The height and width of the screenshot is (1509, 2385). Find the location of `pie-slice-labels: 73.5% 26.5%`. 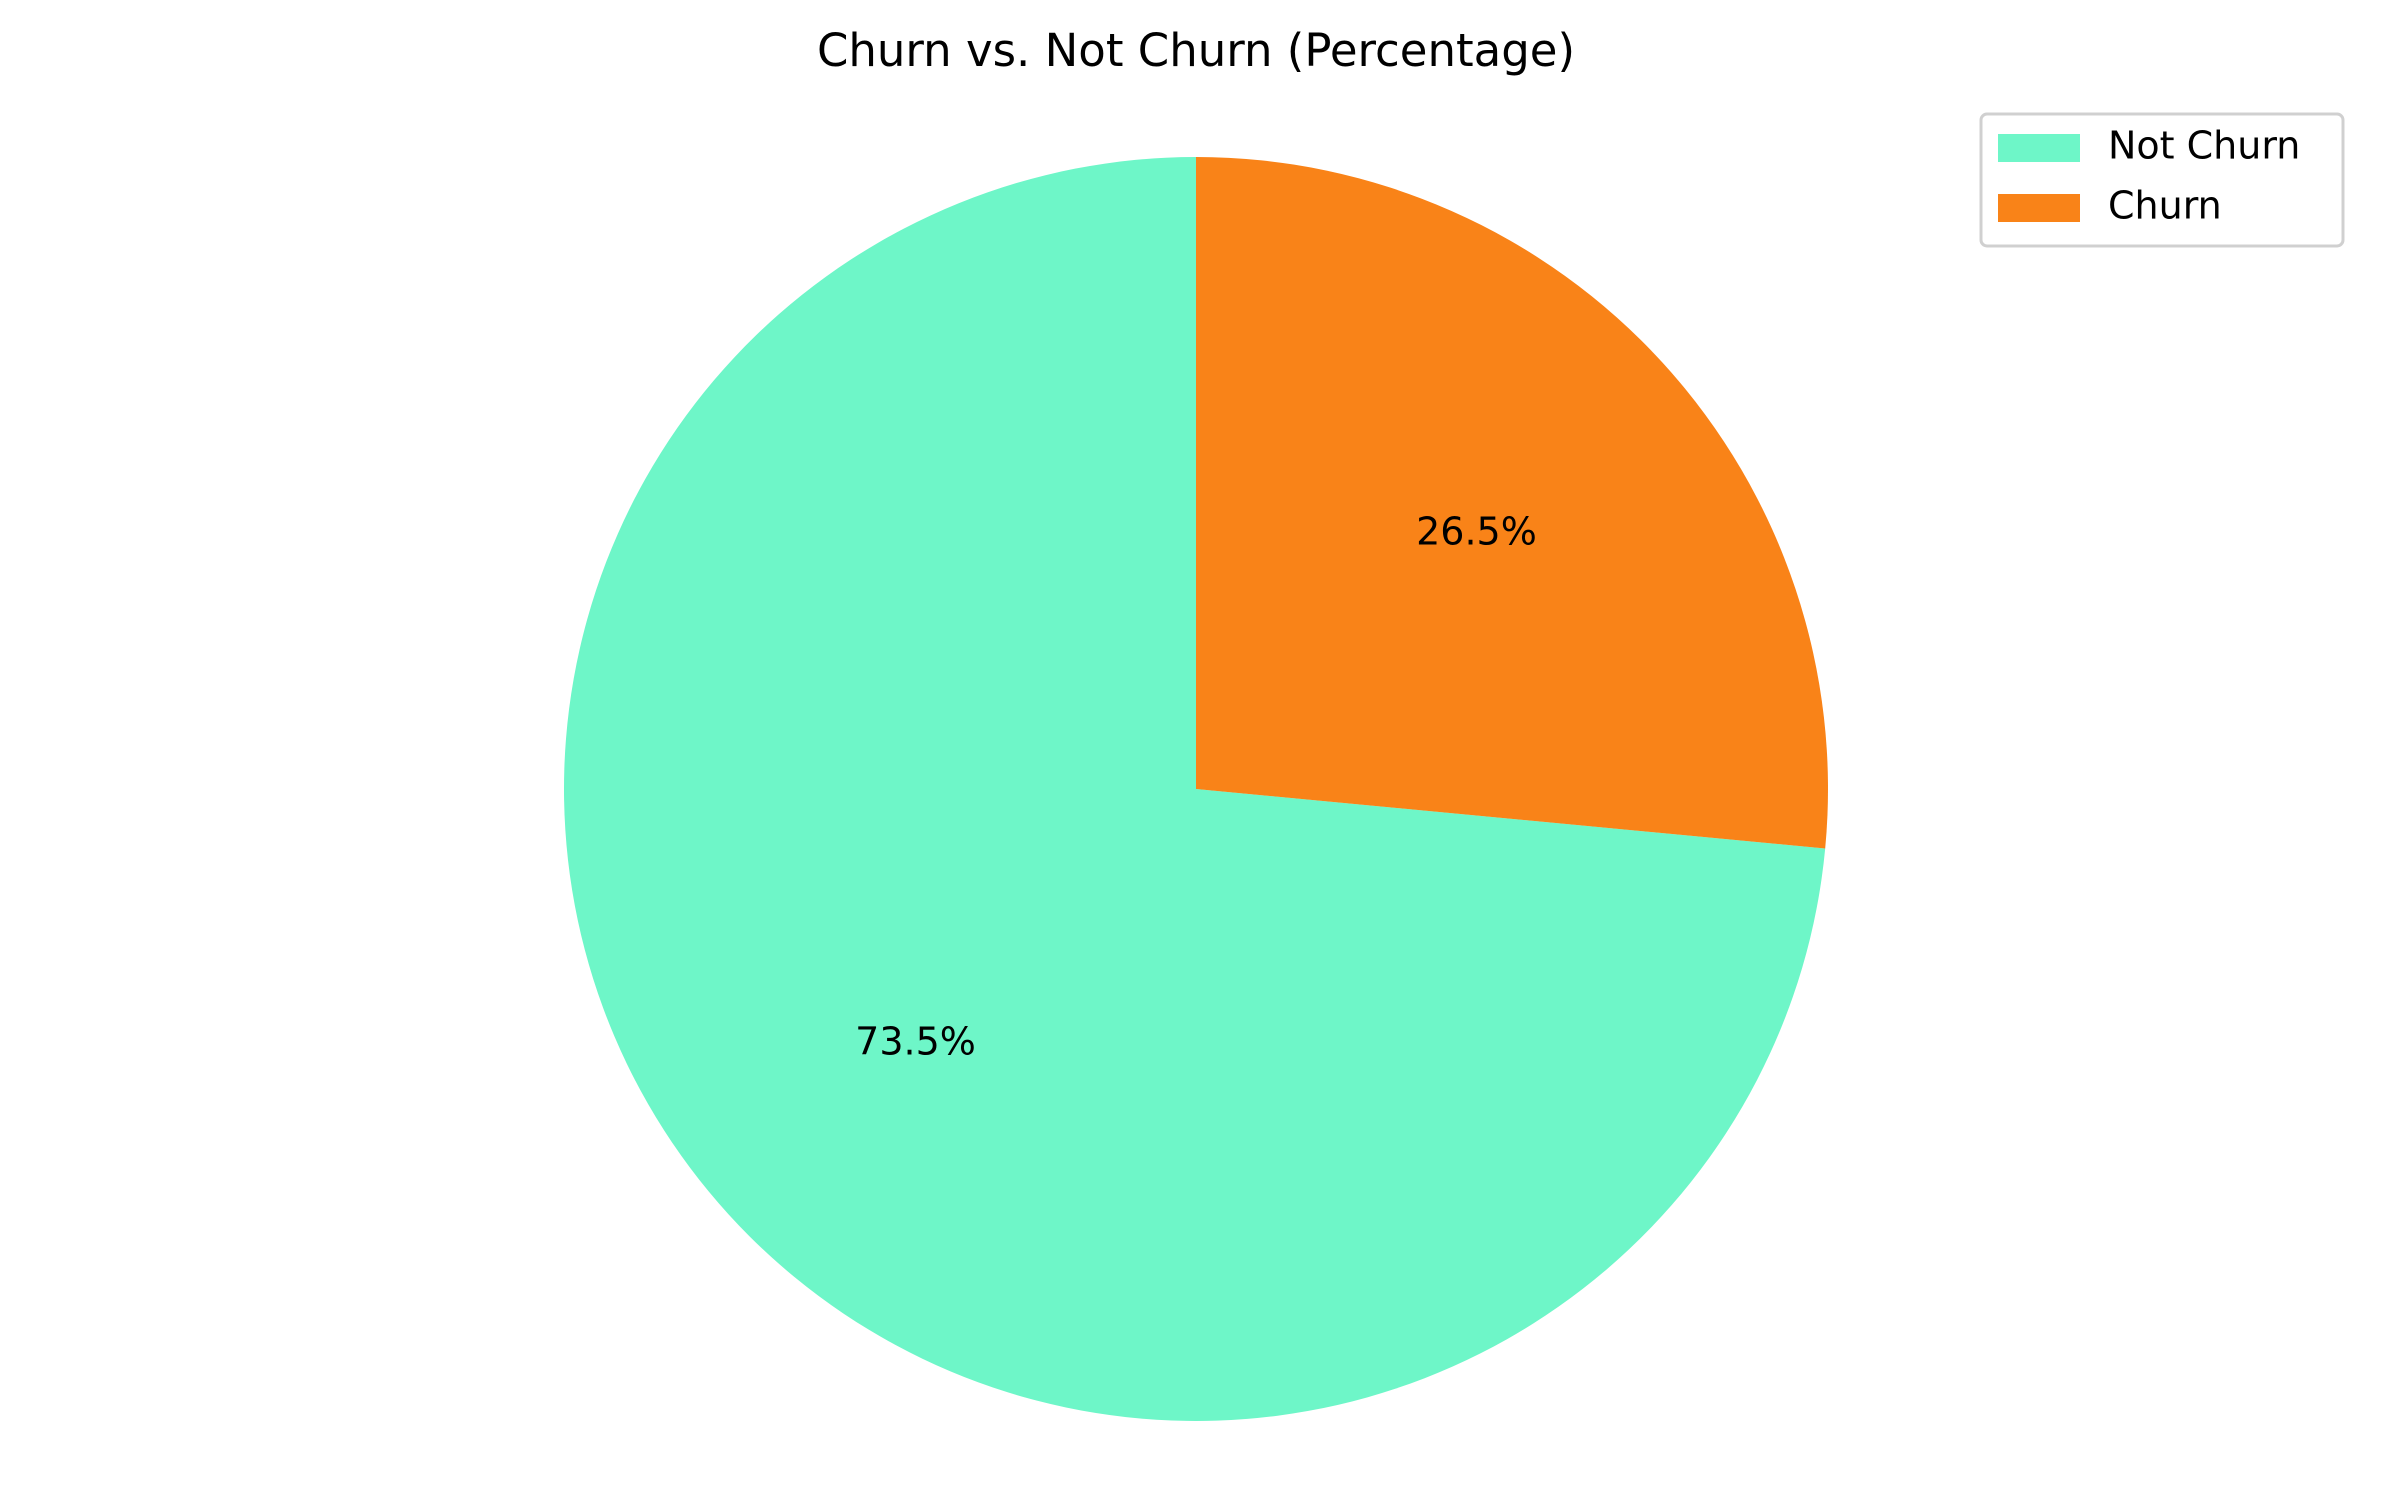

pie-slice-labels: 73.5% 26.5% is located at coordinates (1196, 786).